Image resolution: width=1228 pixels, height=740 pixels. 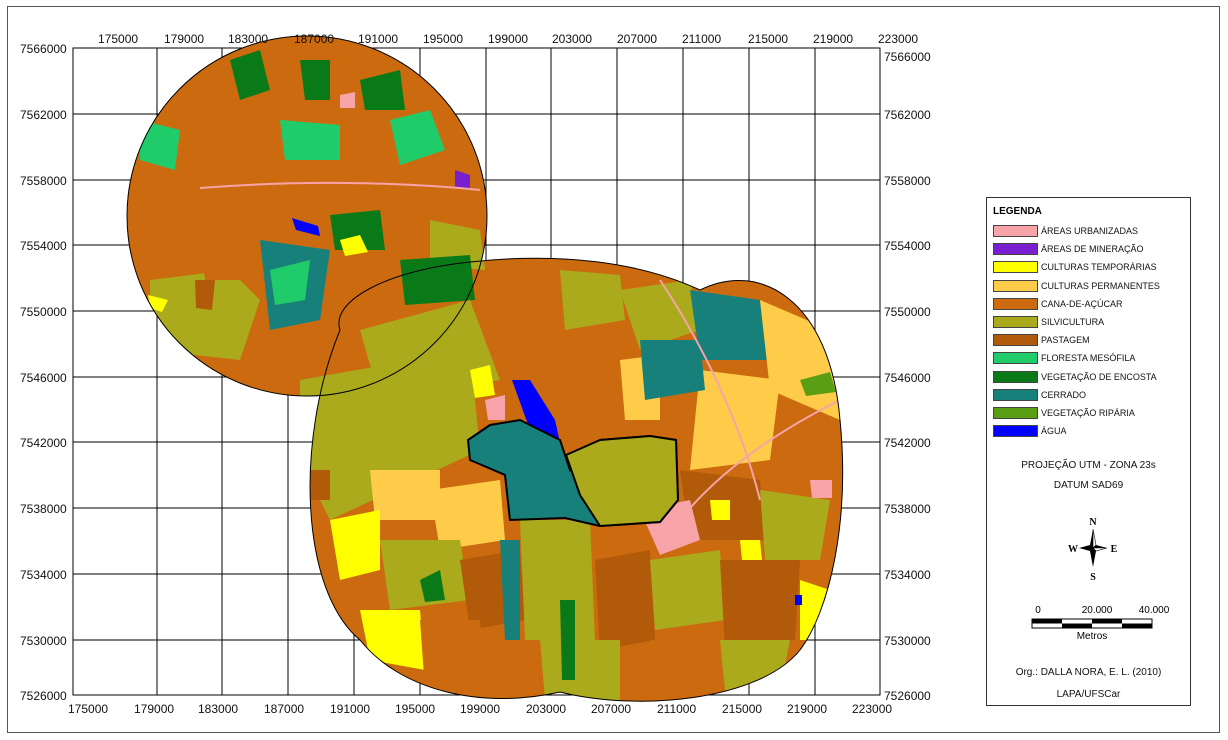 I want to click on legend-label: CANA-DE-AÇÚCAR, so click(x=1082, y=303).